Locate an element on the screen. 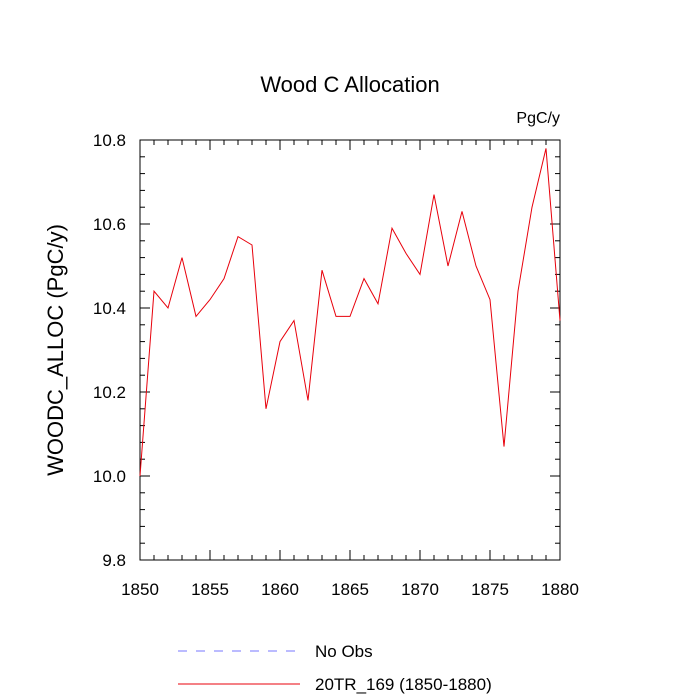  y-tick-label: 10.8 is located at coordinates (109, 140).